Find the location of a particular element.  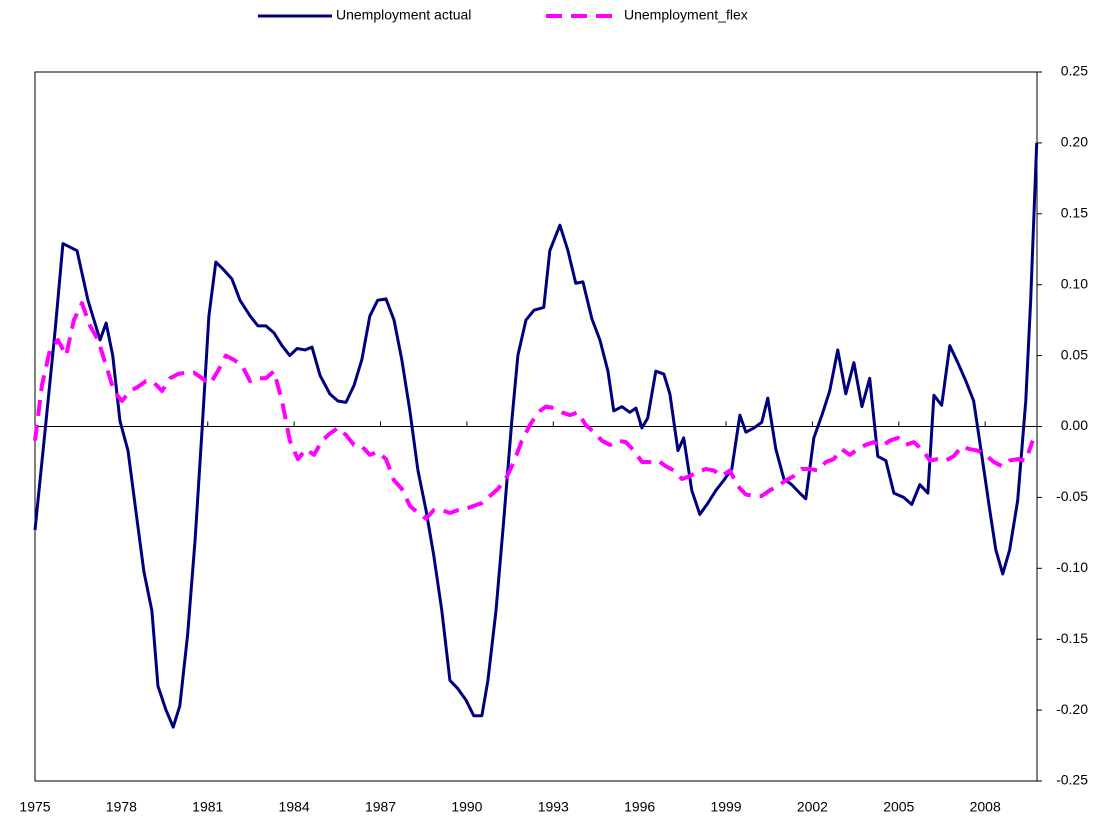

y-tick-label: -0.20 is located at coordinates (1072, 709).